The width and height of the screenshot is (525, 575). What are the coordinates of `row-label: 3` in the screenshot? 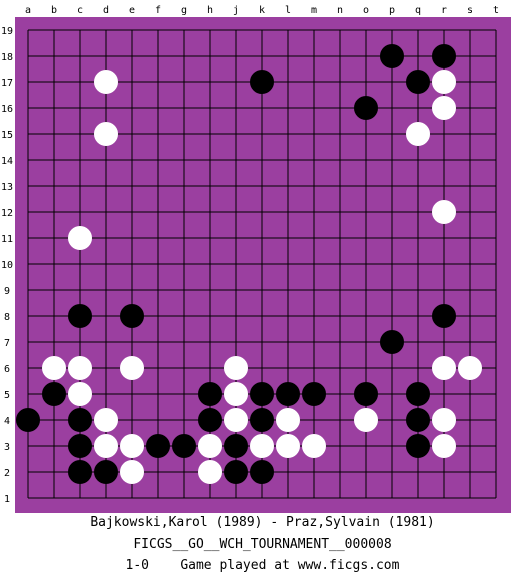 It's located at (7, 447).